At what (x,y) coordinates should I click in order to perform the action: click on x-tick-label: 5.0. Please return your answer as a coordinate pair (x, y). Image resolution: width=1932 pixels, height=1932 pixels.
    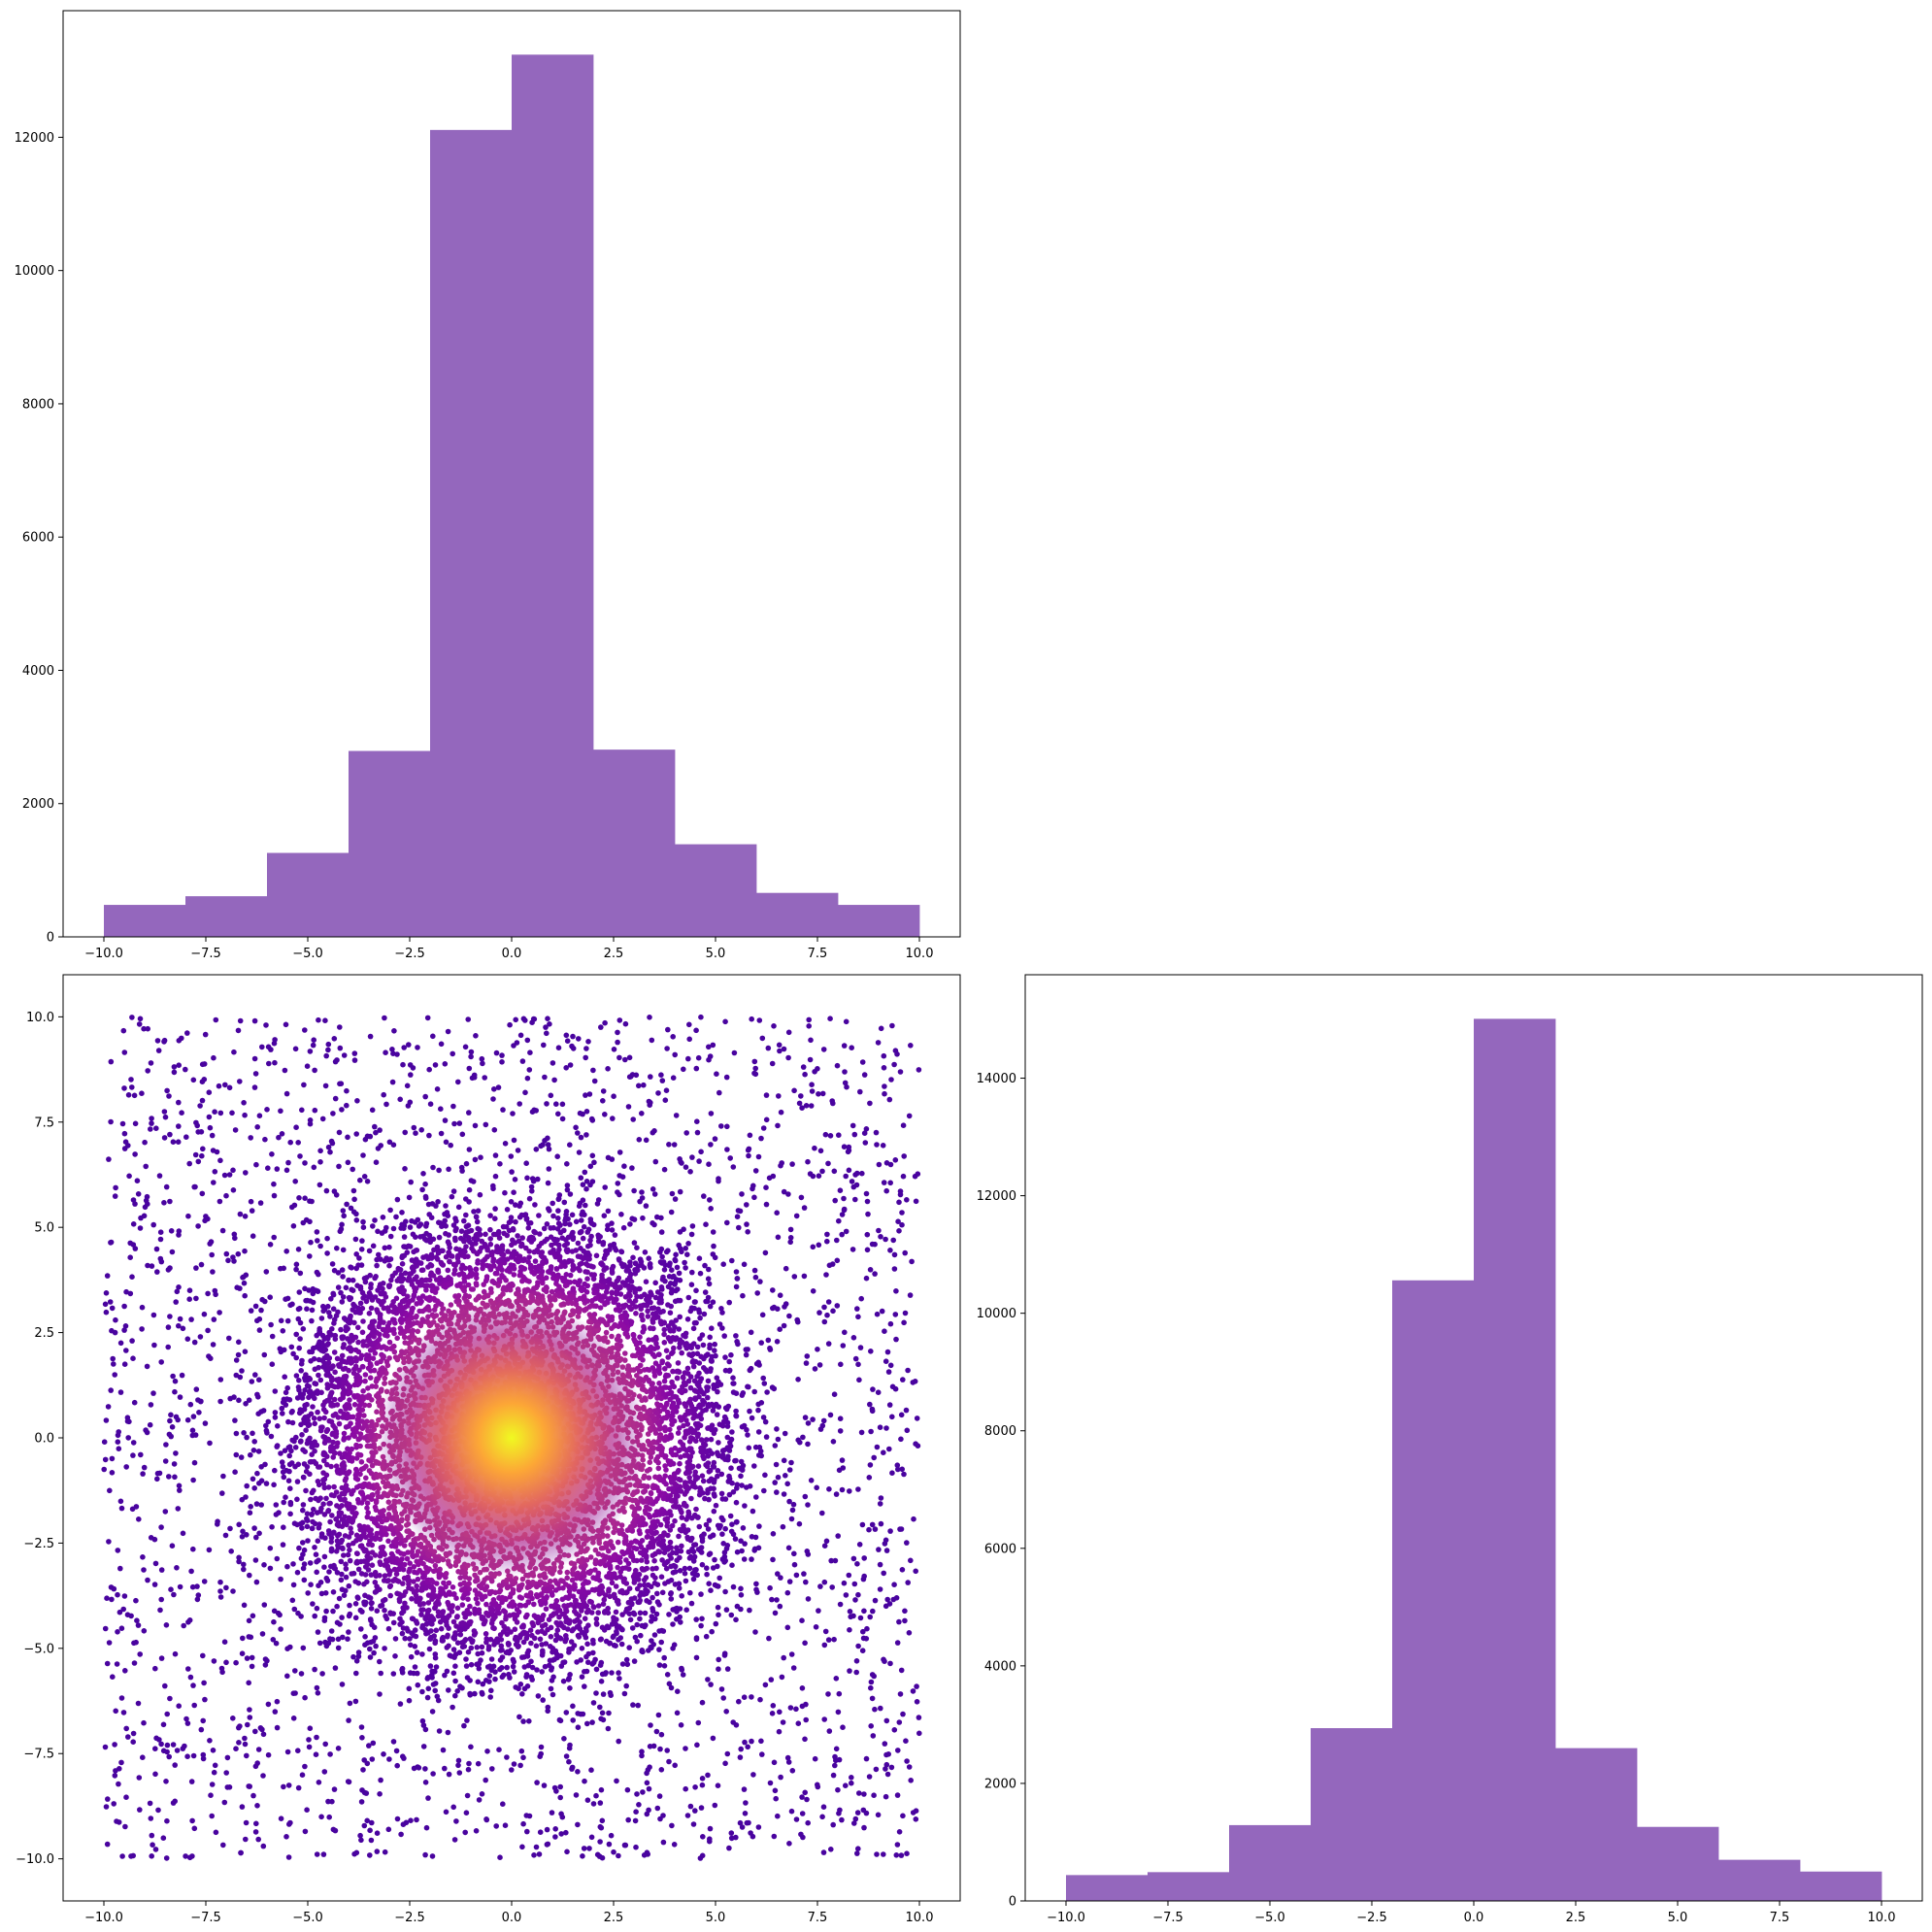
    Looking at the image, I should click on (716, 954).